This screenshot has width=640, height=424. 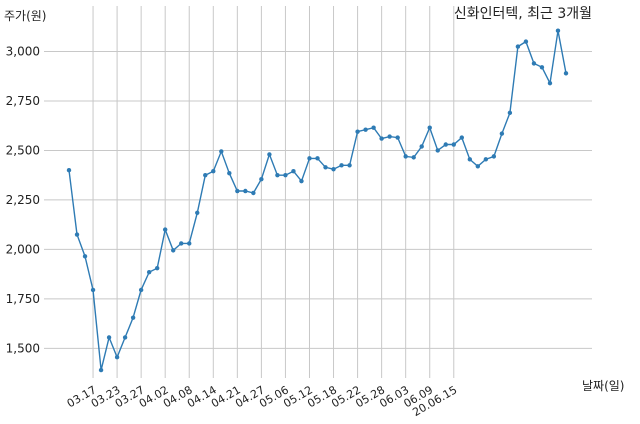 I want to click on x-axis-label: 날짜(일), so click(x=603, y=386).